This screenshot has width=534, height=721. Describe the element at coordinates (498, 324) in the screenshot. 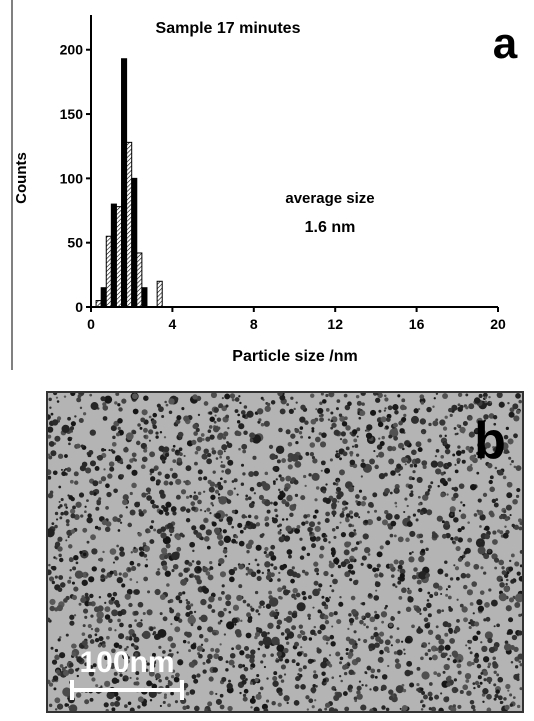

I see `x-tick-label: 20` at that location.